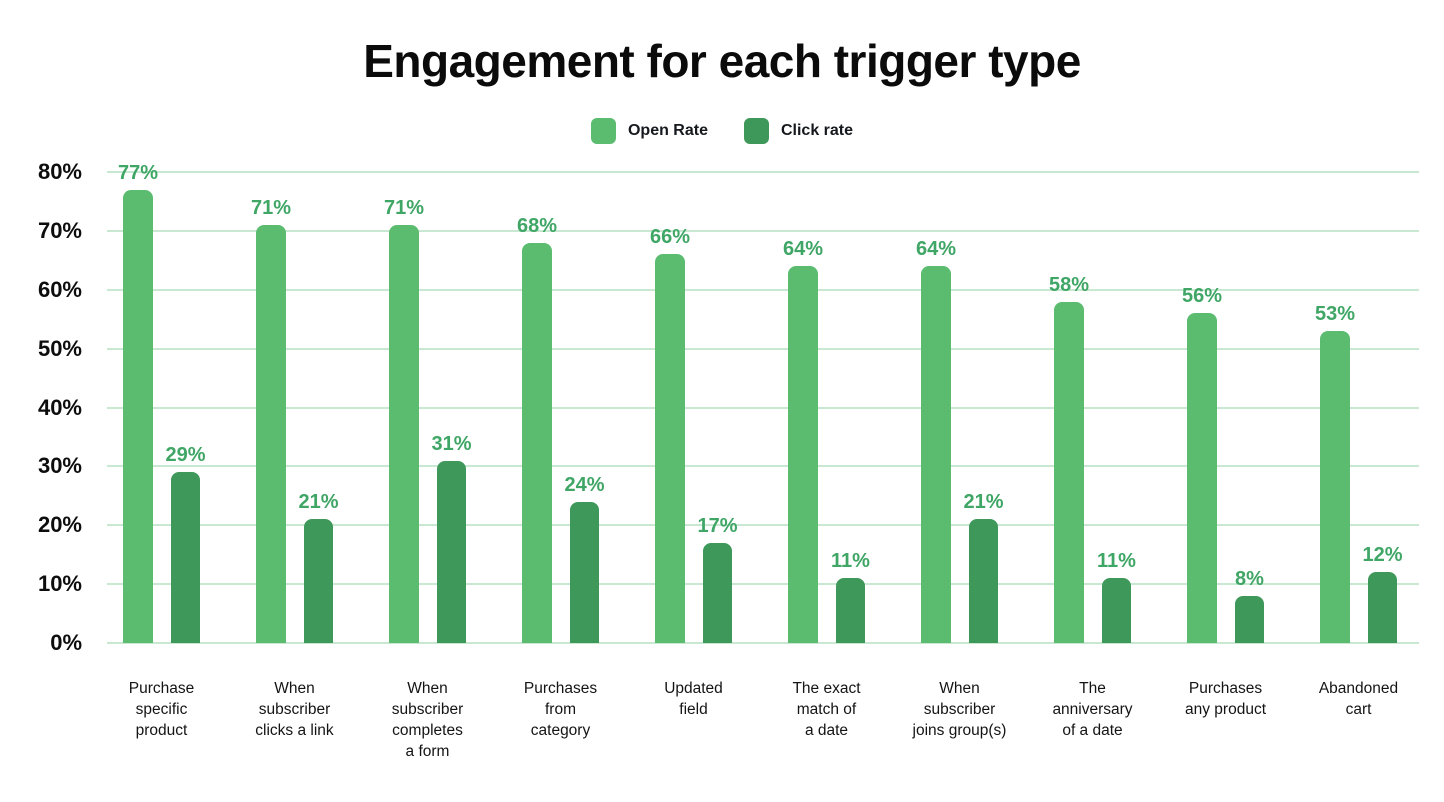  I want to click on bar-value-label: 58%, so click(1069, 284).